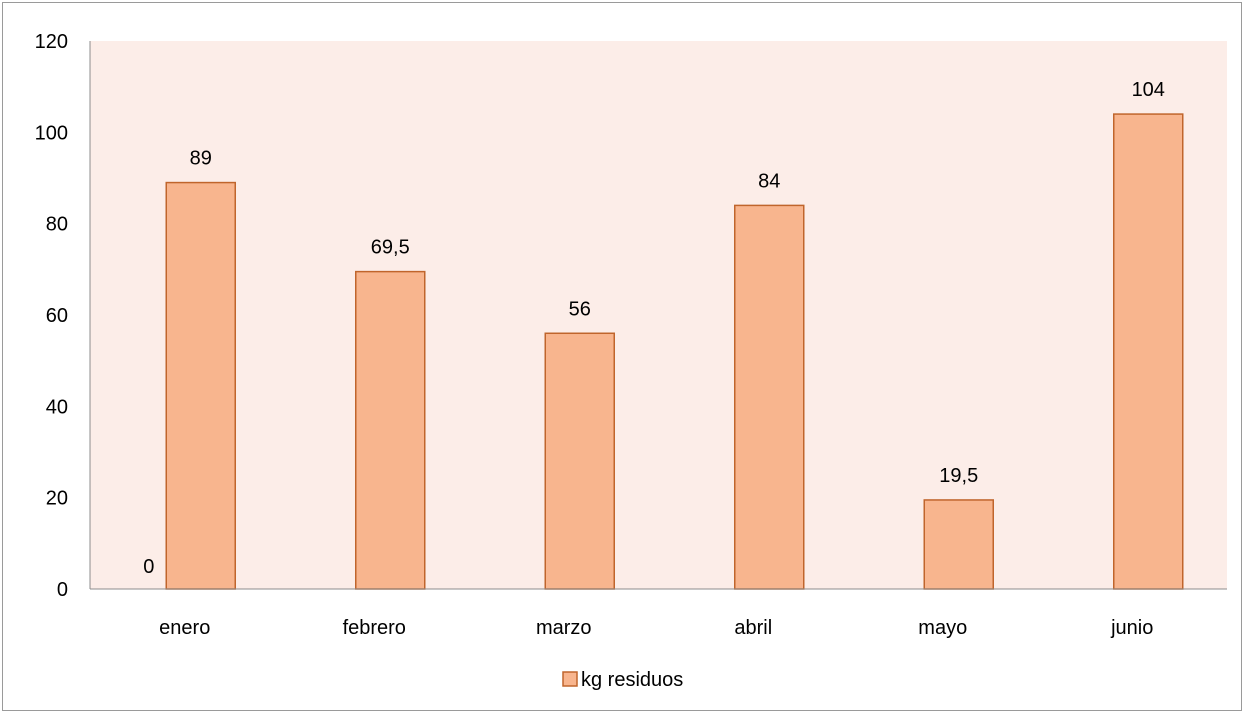 The width and height of the screenshot is (1246, 717). Describe the element at coordinates (942, 628) in the screenshot. I see `x-tick-label-mayo: mayo` at that location.